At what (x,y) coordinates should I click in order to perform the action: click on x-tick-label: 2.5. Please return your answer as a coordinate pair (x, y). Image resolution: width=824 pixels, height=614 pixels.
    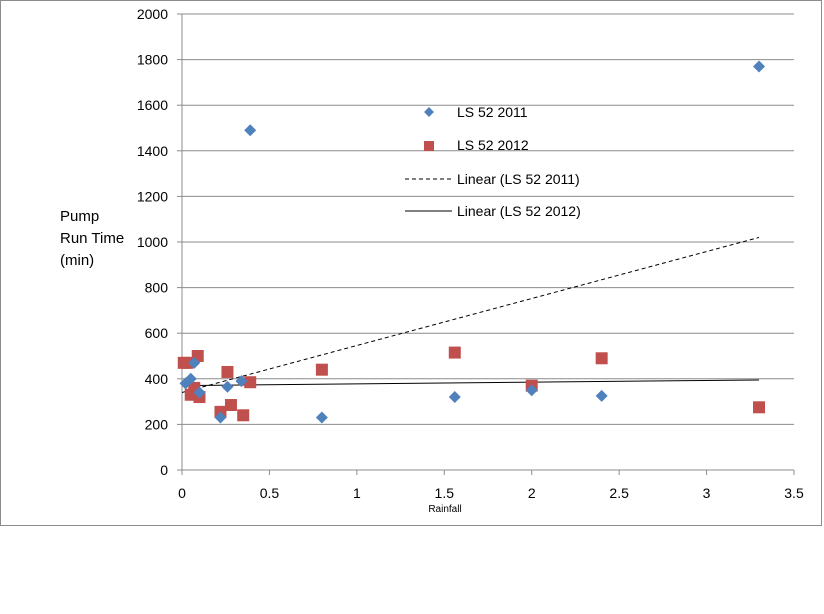
    Looking at the image, I should click on (619, 493).